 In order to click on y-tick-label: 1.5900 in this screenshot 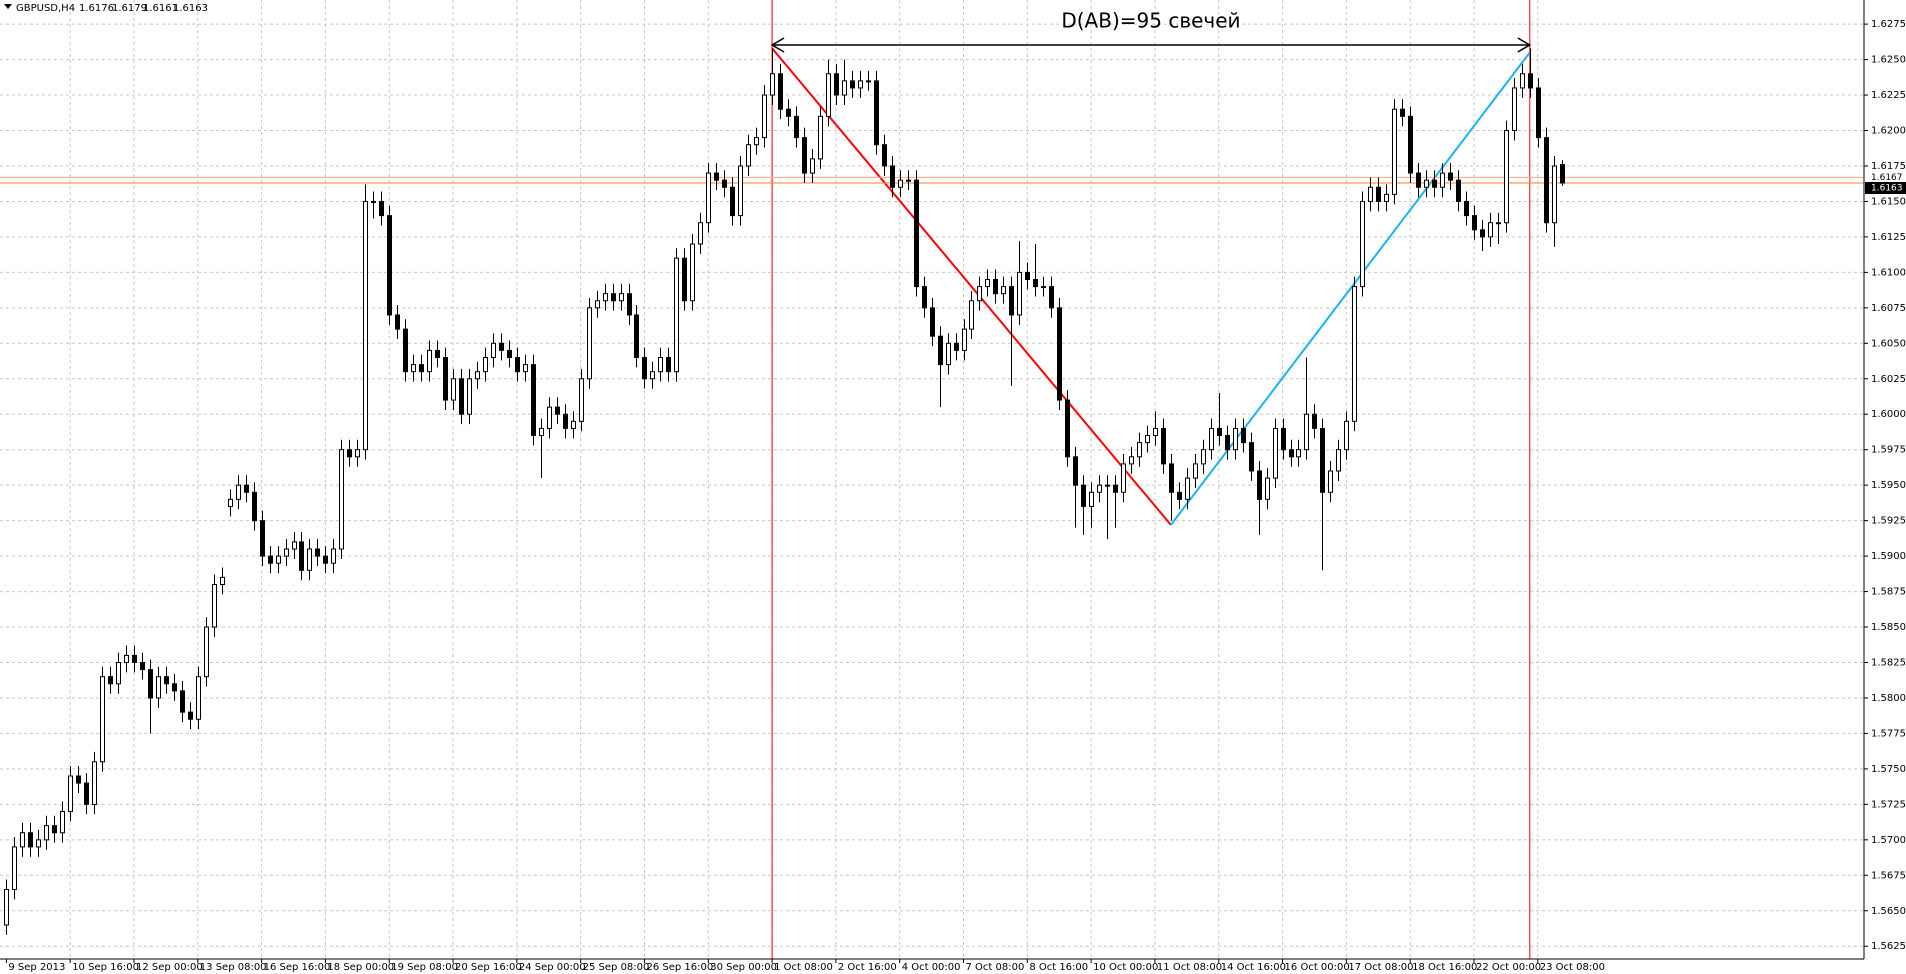, I will do `click(1888, 556)`.